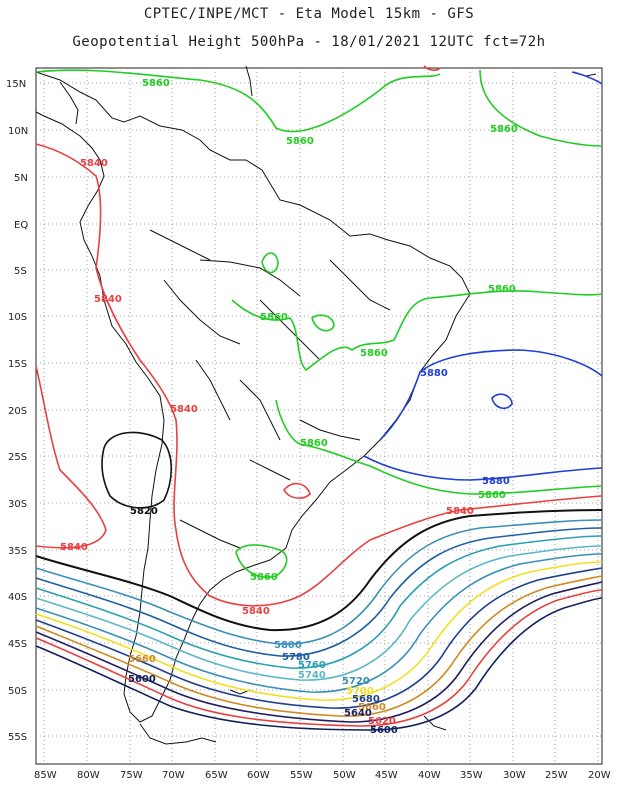 Image resolution: width=618 pixels, height=800 pixels. I want to click on lon-label: 20W, so click(599, 775).